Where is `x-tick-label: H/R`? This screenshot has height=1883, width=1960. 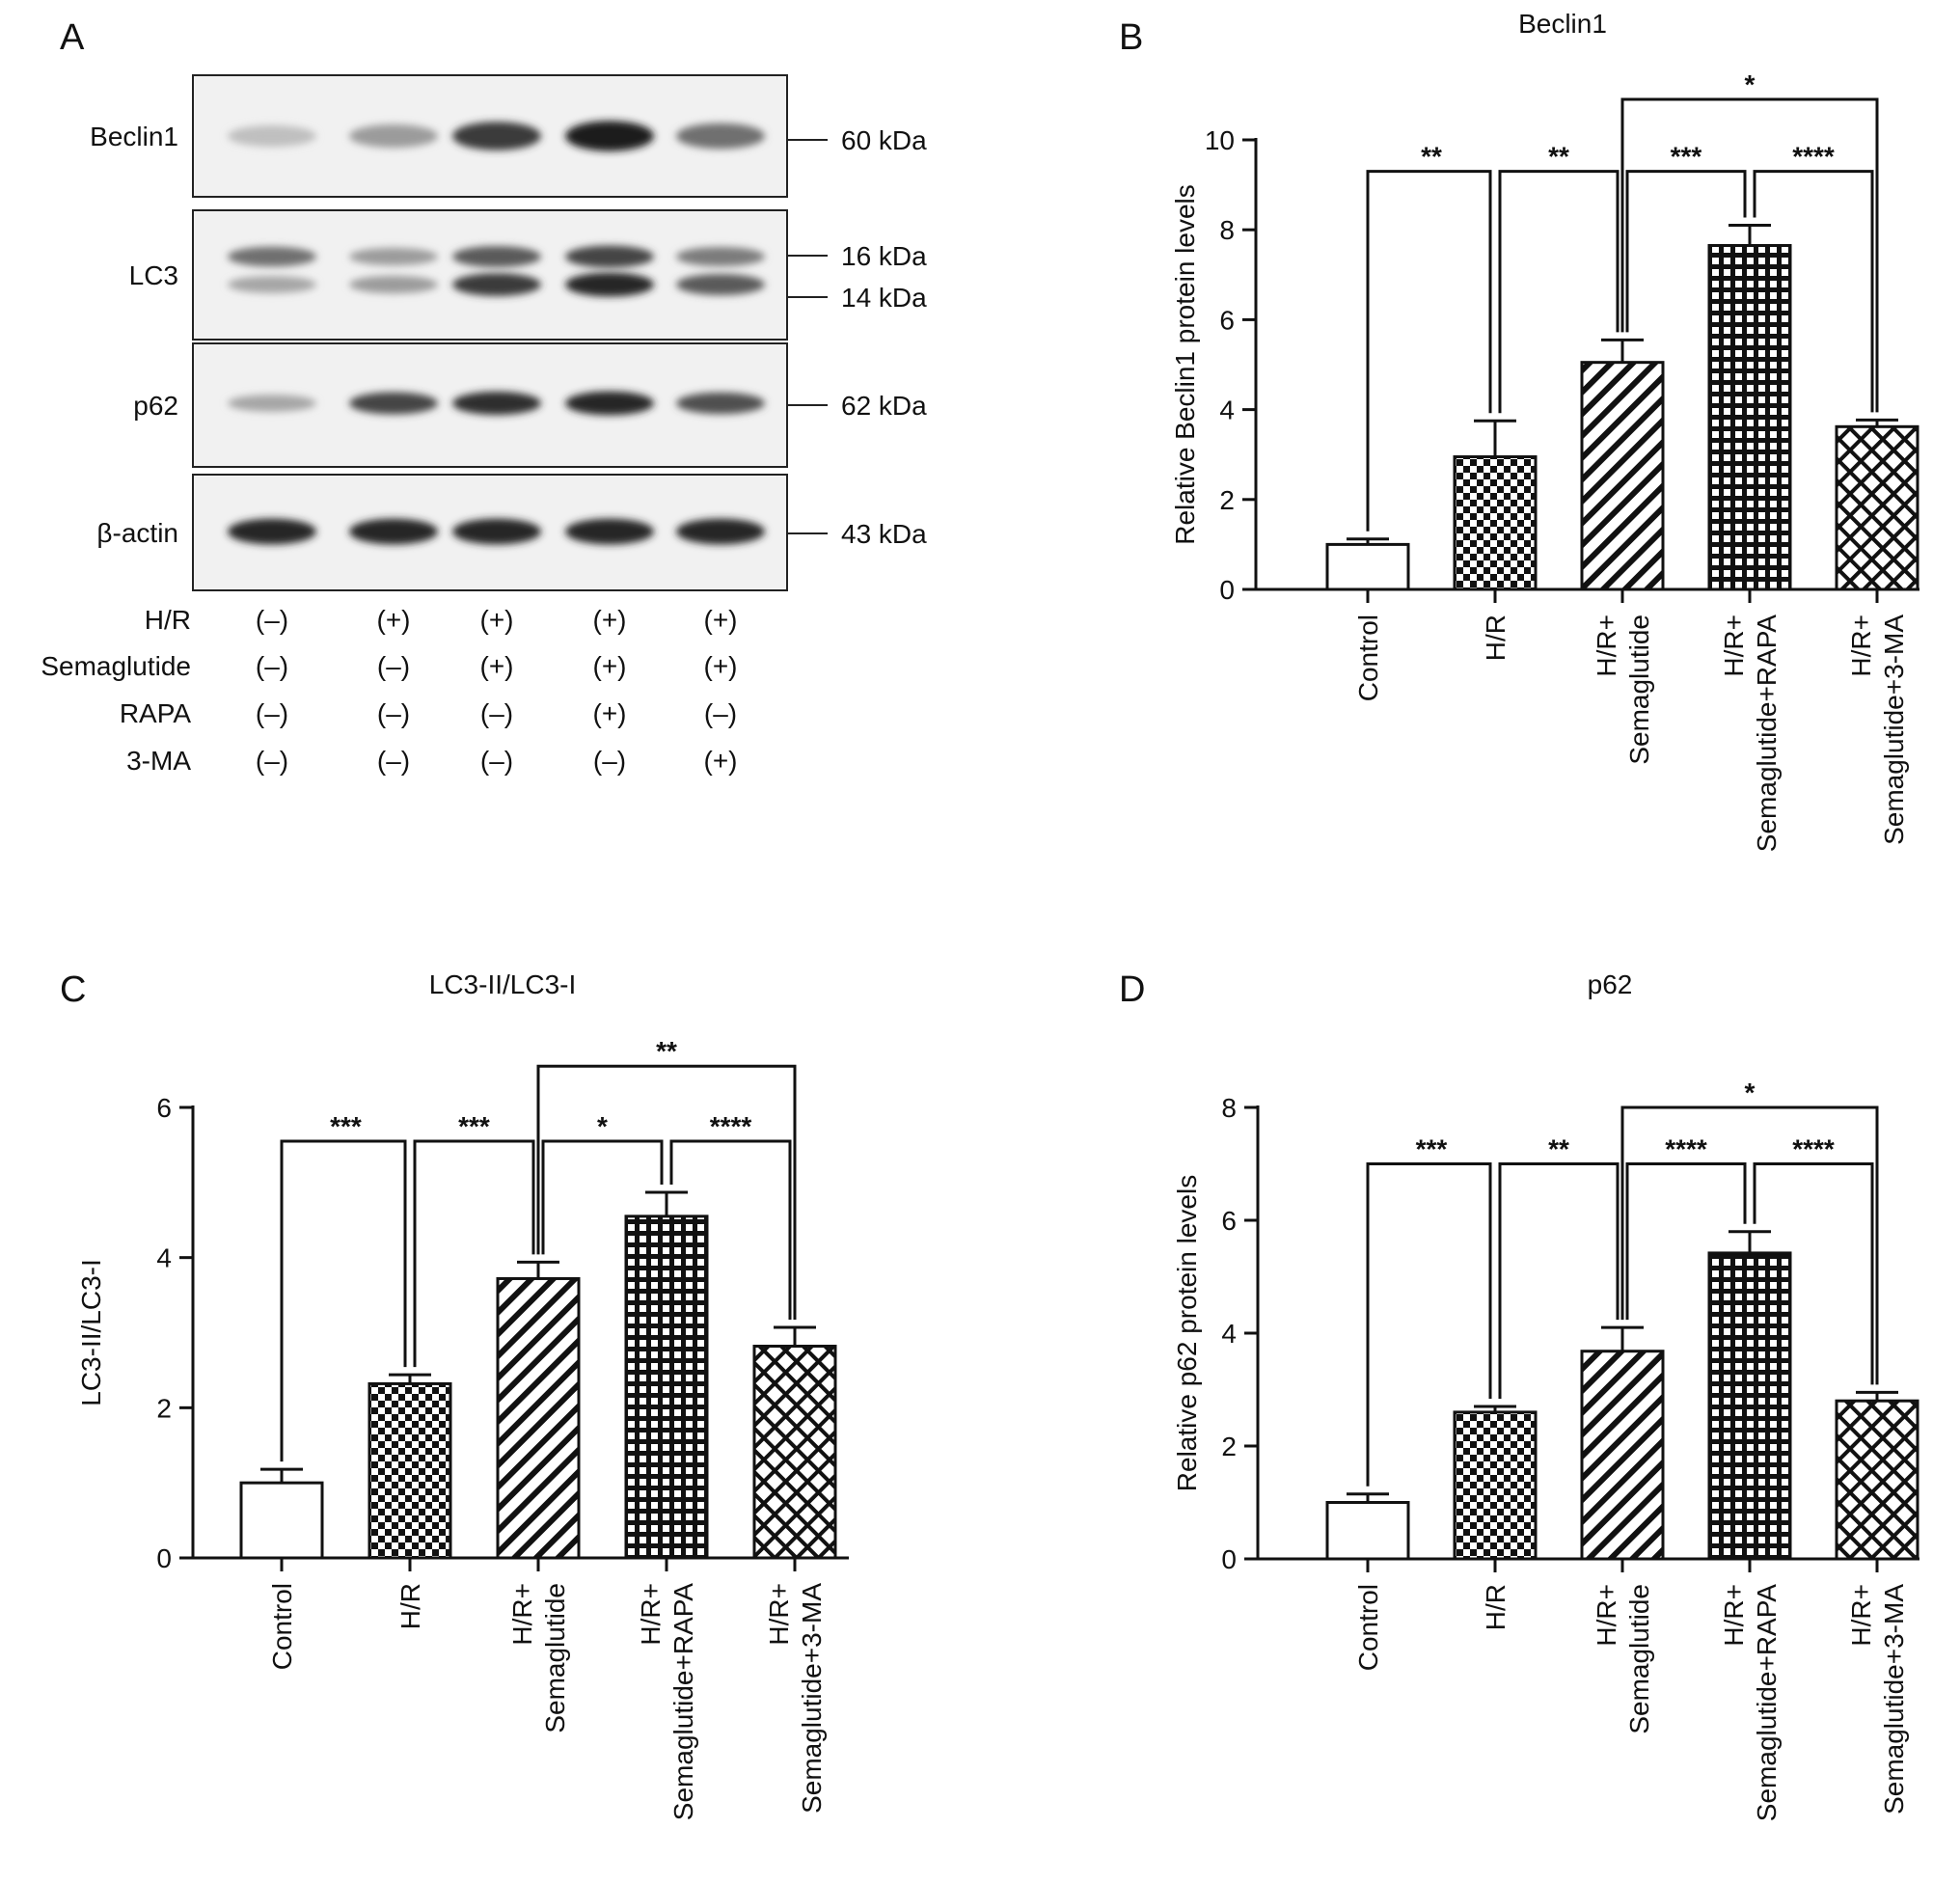
x-tick-label: H/R is located at coordinates (410, 1606).